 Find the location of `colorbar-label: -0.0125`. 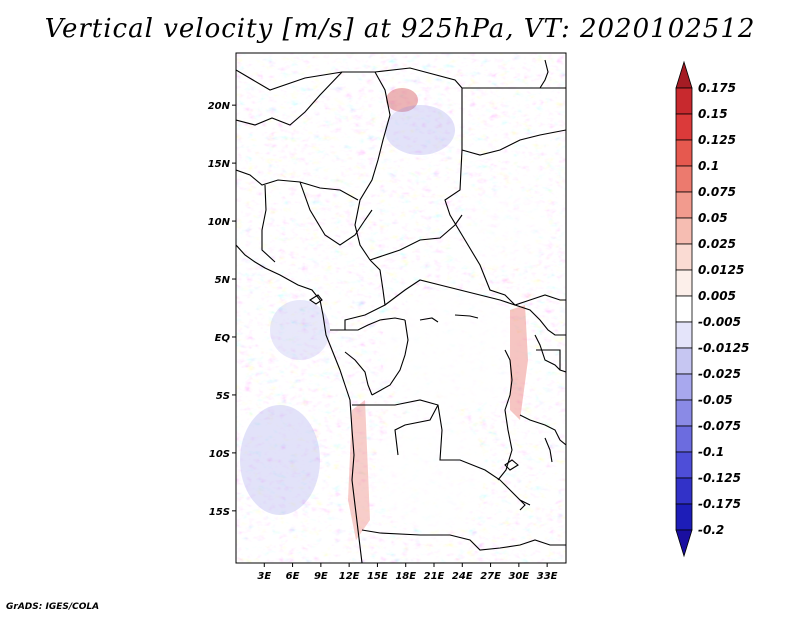

colorbar-label: -0.0125 is located at coordinates (723, 348).